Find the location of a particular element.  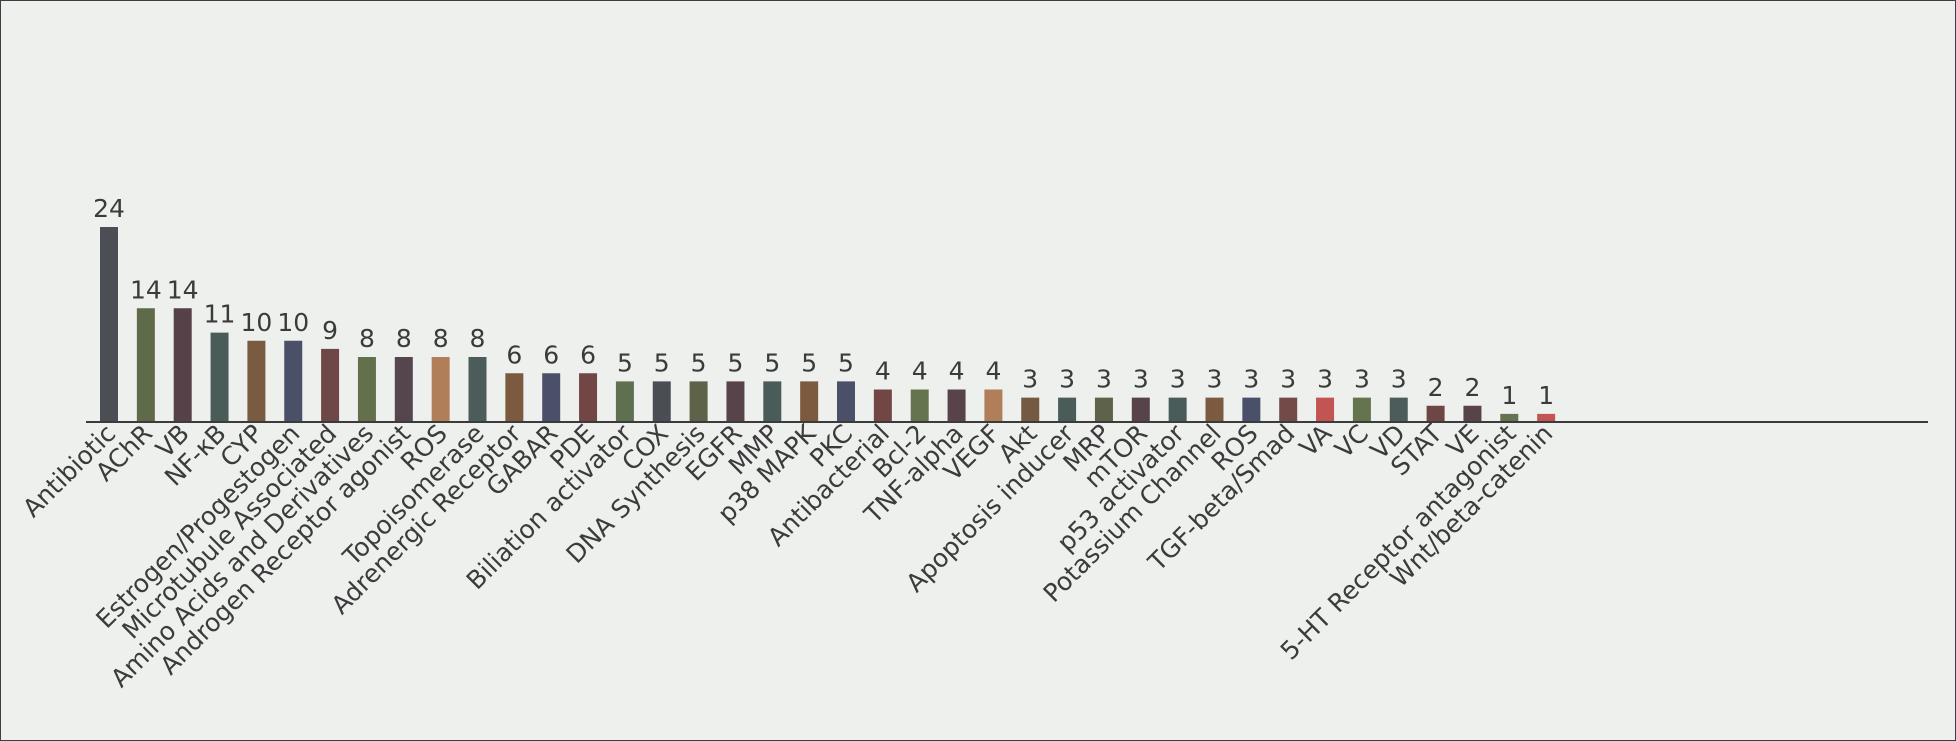

value-label-23: 4 is located at coordinates (957, 371).